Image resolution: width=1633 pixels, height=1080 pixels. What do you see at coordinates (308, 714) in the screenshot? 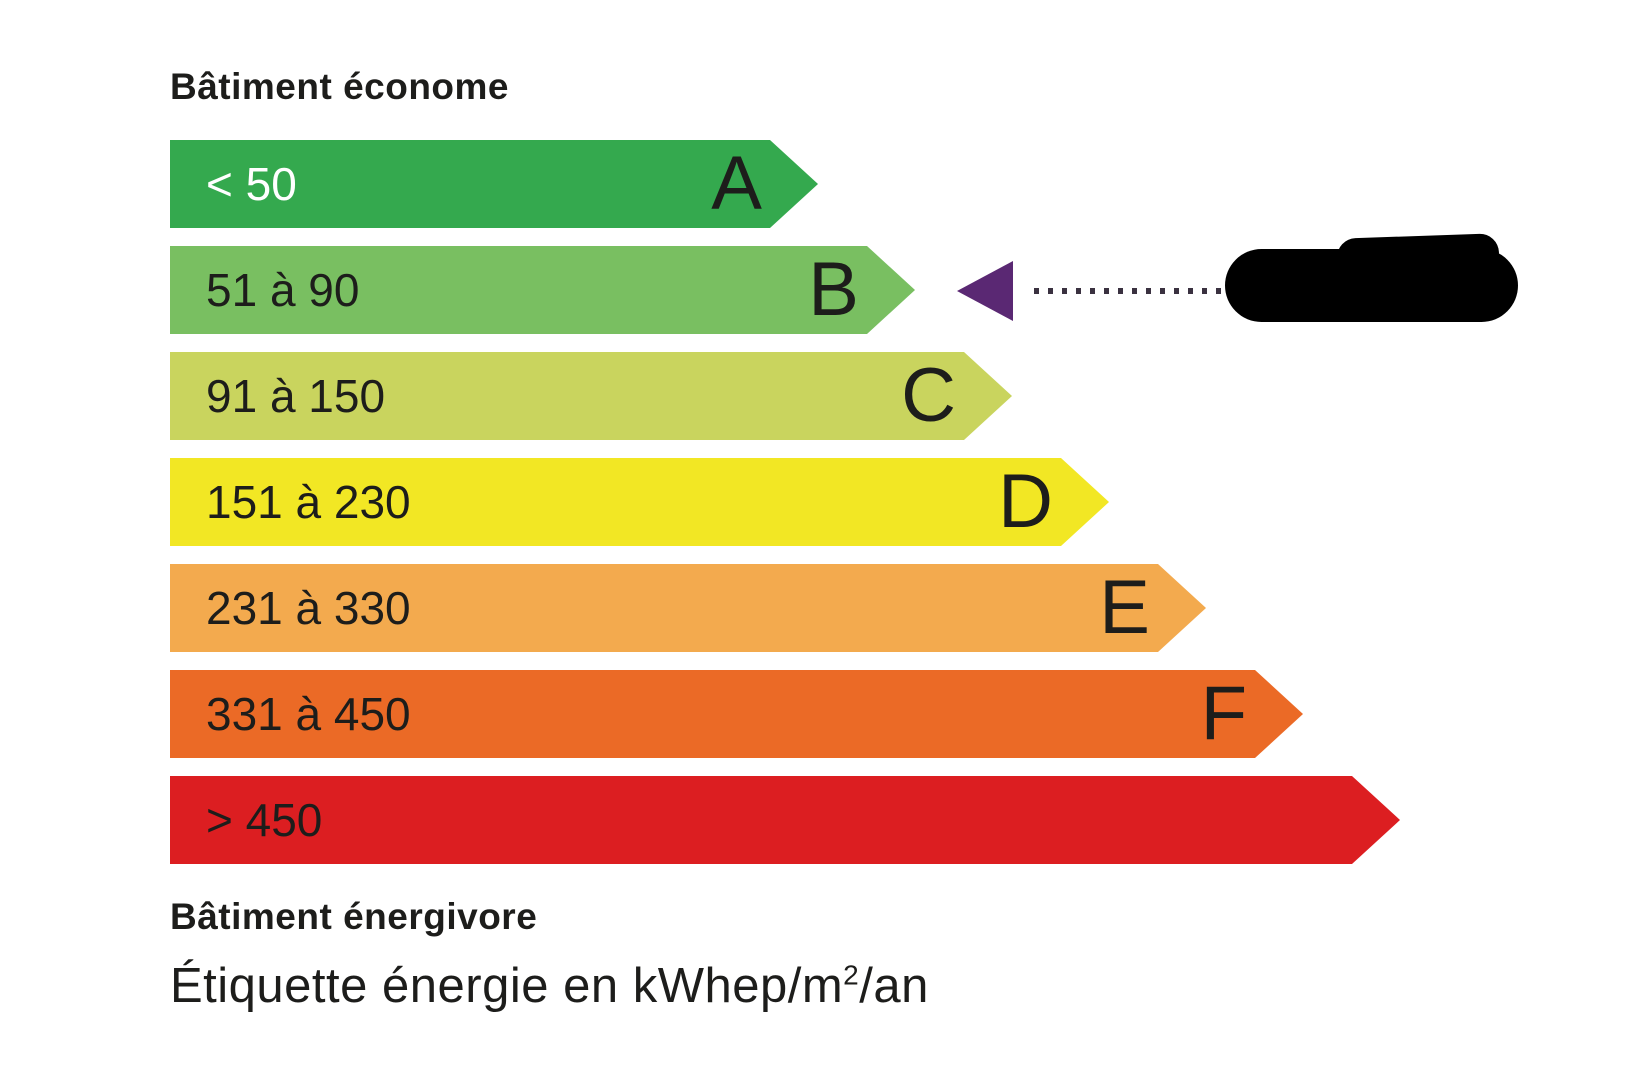
I see `bar-range-label: 331 à 450` at bounding box center [308, 714].